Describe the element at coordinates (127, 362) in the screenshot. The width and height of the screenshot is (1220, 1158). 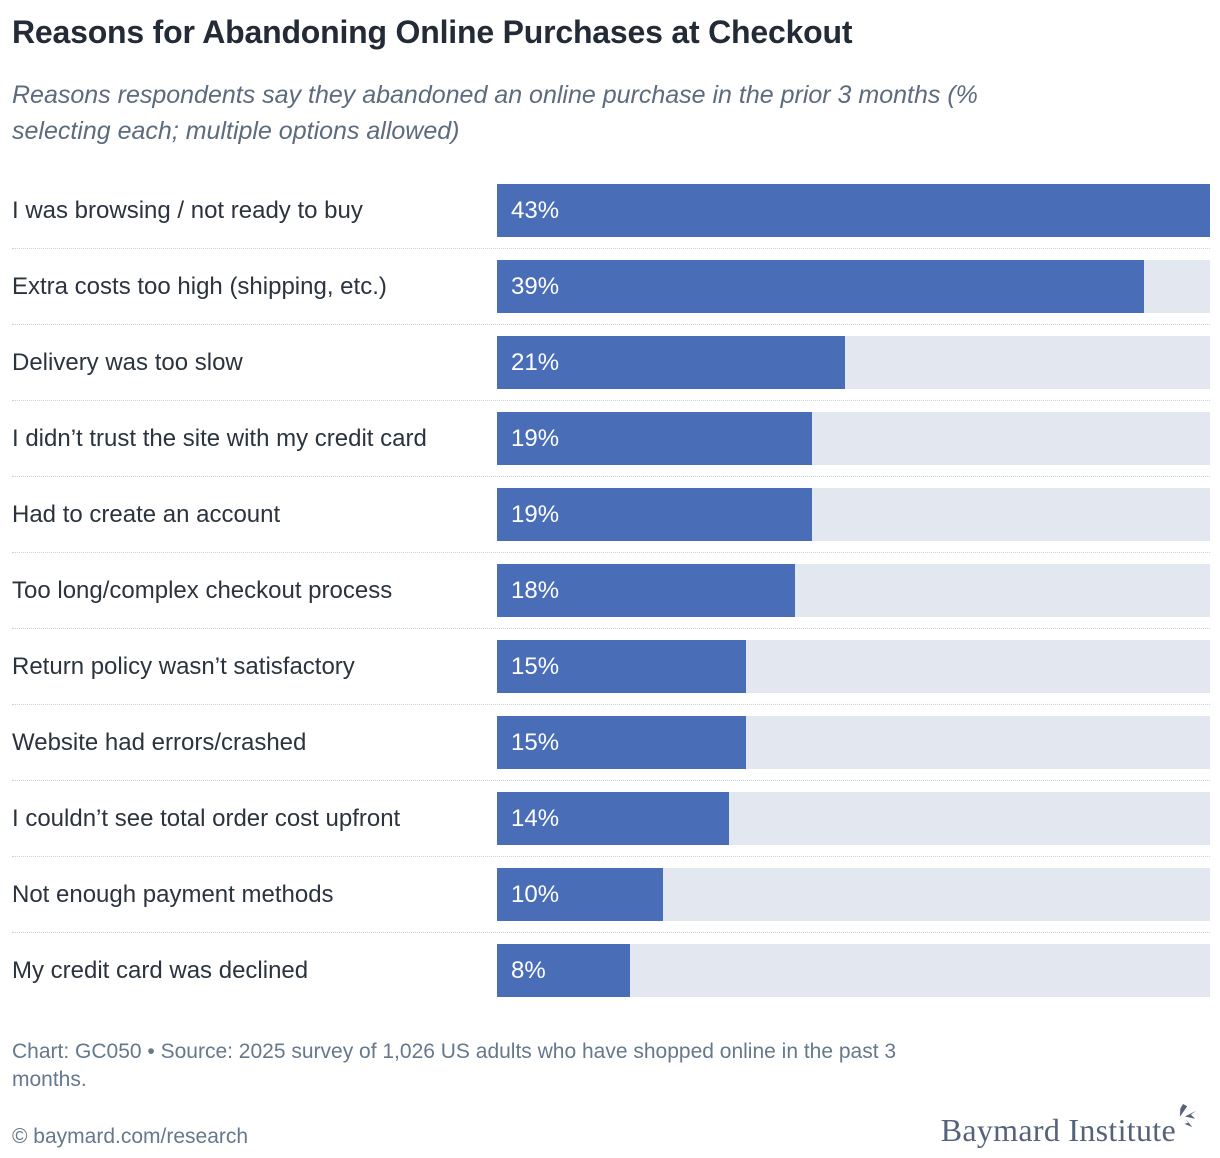
I see `category-label: Delivery was too slow` at that location.